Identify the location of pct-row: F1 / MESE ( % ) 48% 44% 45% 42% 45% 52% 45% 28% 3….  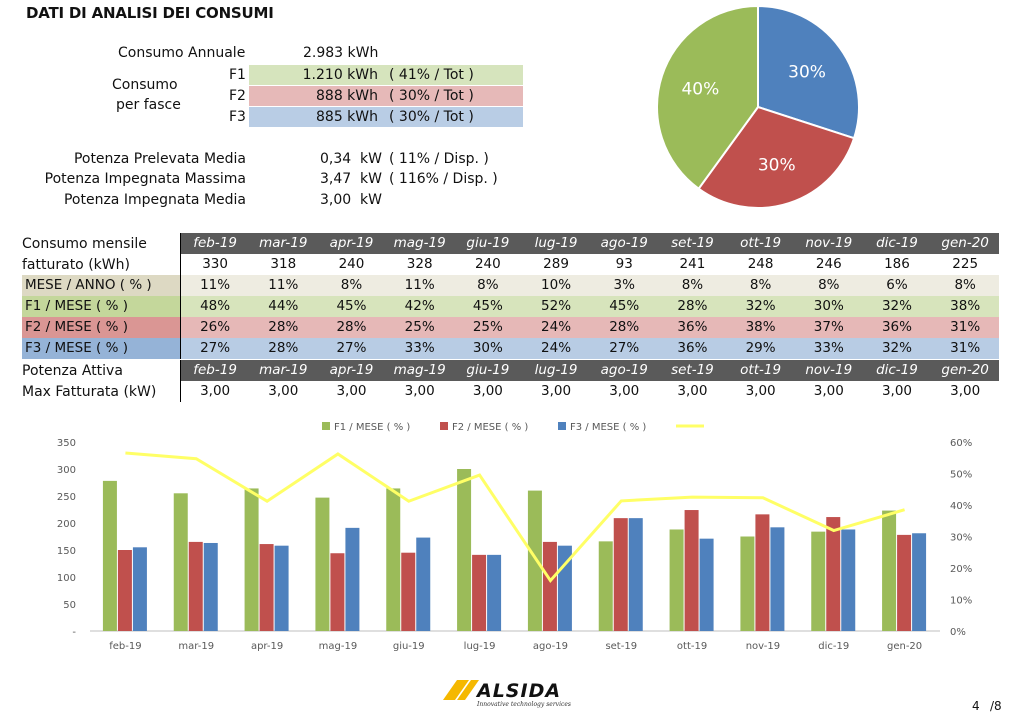
(511, 306).